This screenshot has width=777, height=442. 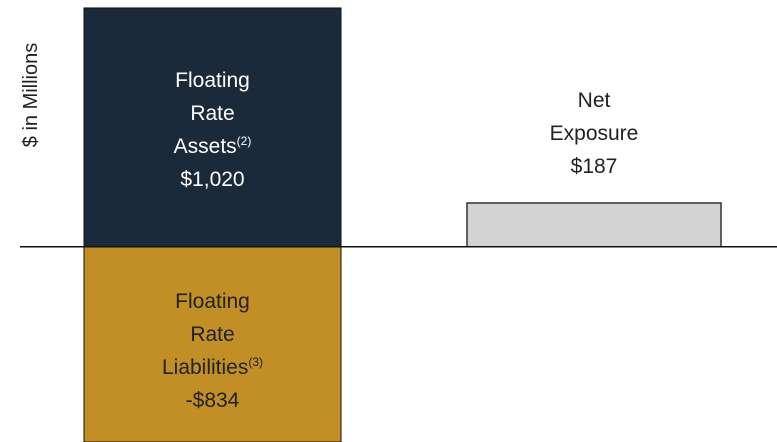 I want to click on bar-label: Floating Rate Liabilities(3) -$834, so click(x=213, y=351).